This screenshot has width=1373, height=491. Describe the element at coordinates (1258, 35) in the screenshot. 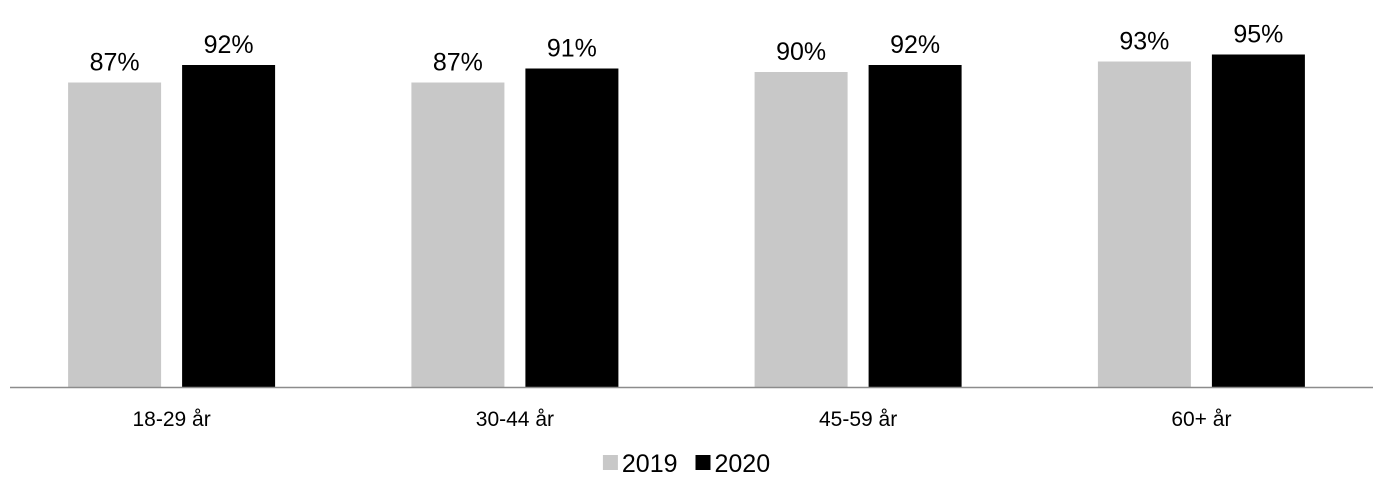

I see `data-label: 95%` at that location.